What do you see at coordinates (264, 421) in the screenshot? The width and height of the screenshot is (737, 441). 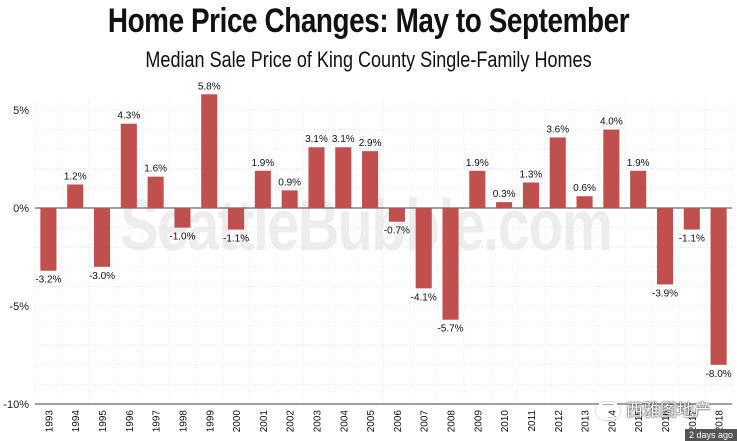 I see `x-tick-label: 2001` at bounding box center [264, 421].